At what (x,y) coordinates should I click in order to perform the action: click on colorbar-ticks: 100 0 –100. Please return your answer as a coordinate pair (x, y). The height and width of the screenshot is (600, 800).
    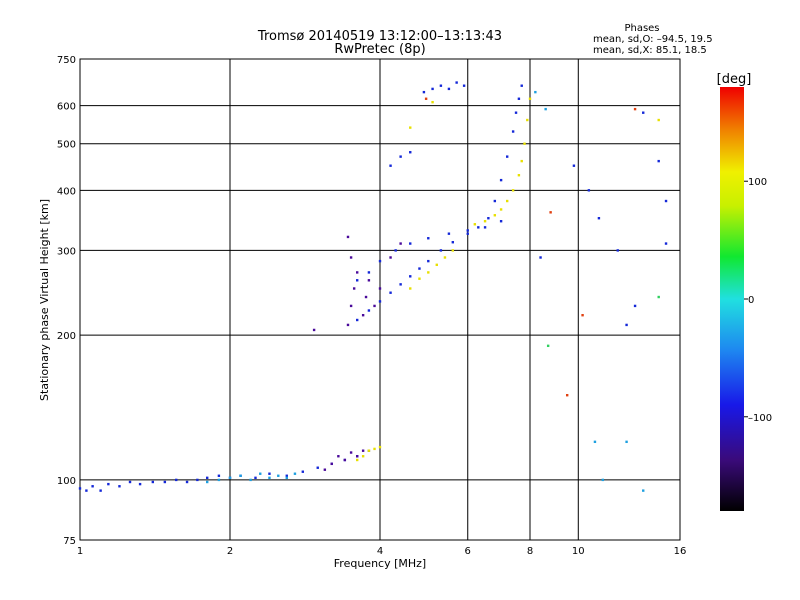
    Looking at the image, I should click on (758, 300).